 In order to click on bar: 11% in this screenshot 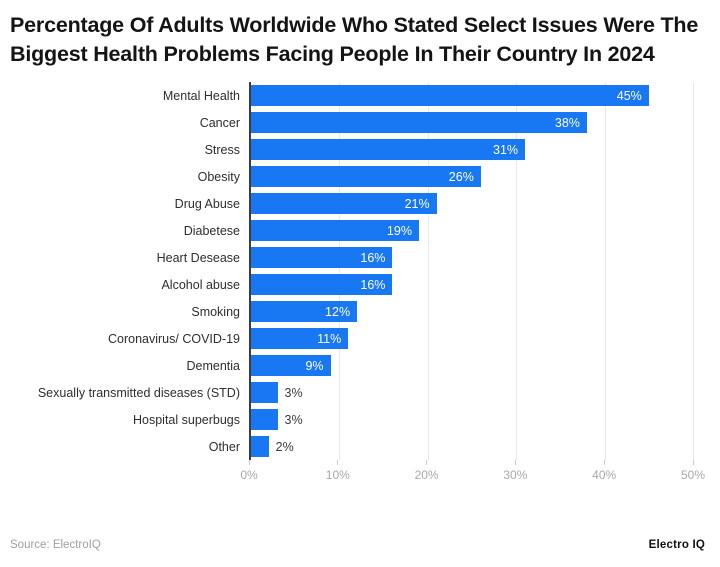, I will do `click(300, 338)`.